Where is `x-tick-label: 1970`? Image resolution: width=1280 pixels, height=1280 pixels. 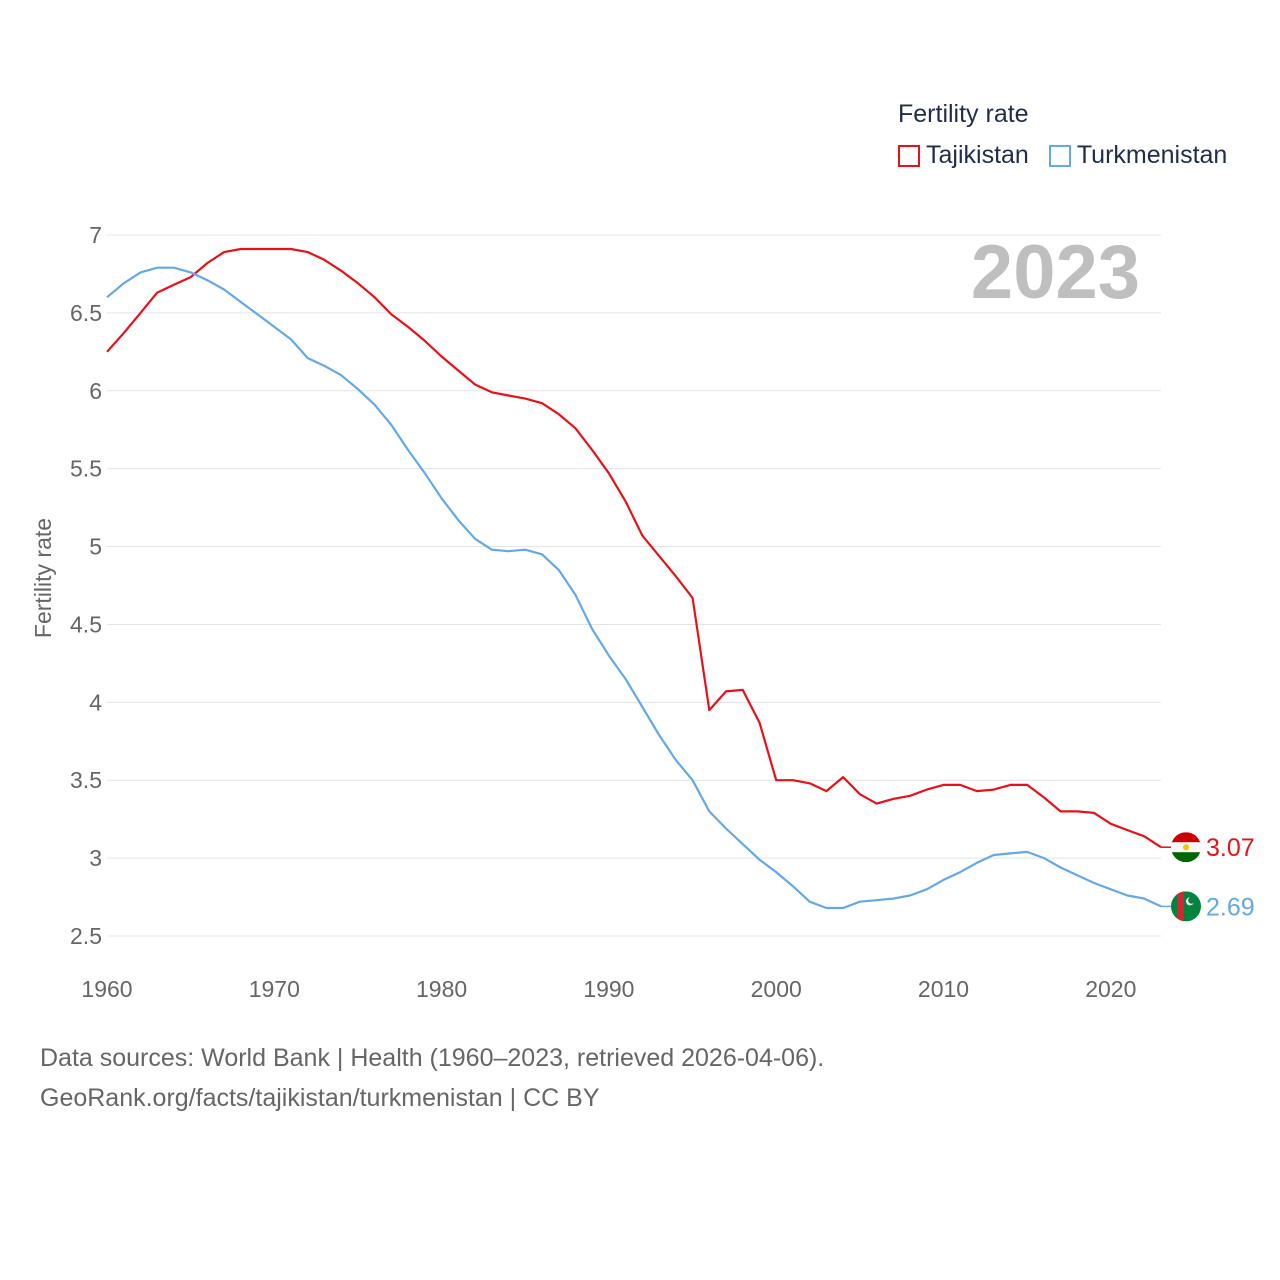
x-tick-label: 1970 is located at coordinates (274, 989).